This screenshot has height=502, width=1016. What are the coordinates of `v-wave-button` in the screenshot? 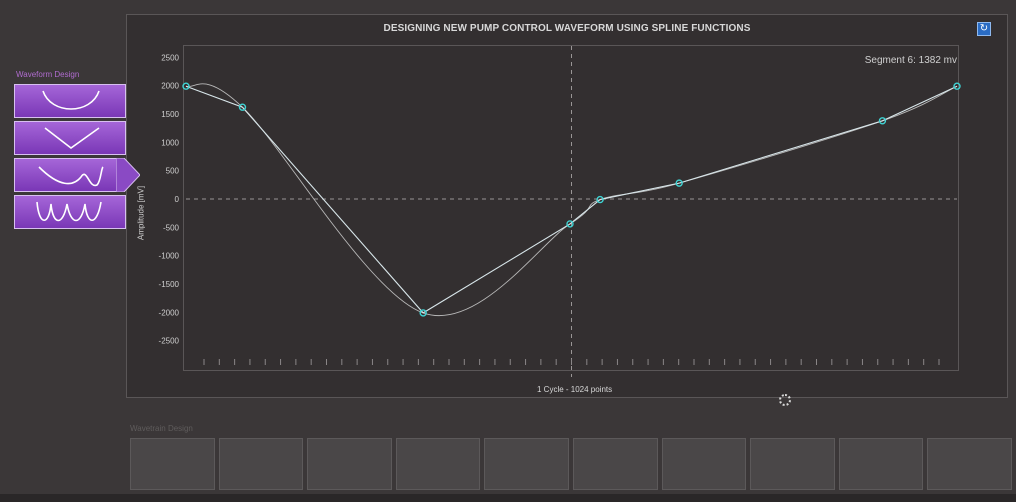 It's located at (70, 138).